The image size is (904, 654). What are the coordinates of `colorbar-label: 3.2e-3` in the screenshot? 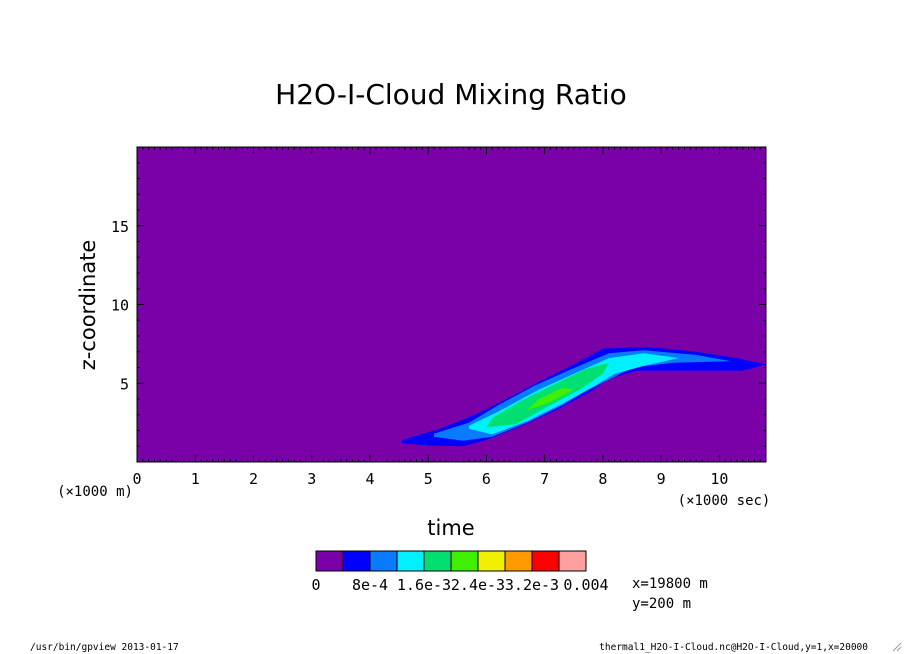 It's located at (532, 585).